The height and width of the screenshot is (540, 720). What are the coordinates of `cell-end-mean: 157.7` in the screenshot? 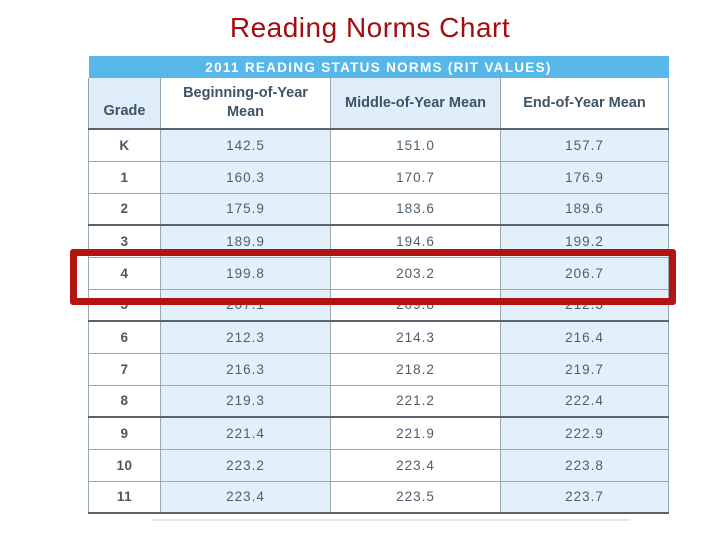 It's located at (584, 145).